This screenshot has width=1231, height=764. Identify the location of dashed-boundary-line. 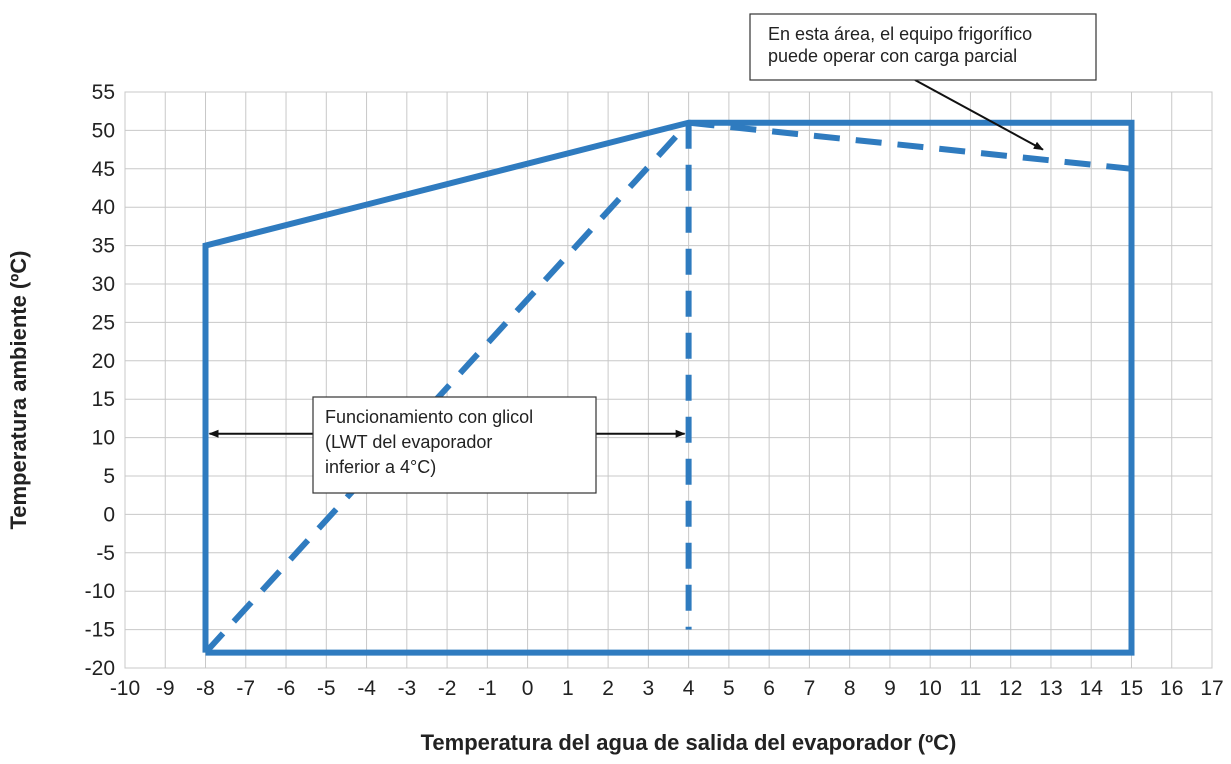
(910, 145).